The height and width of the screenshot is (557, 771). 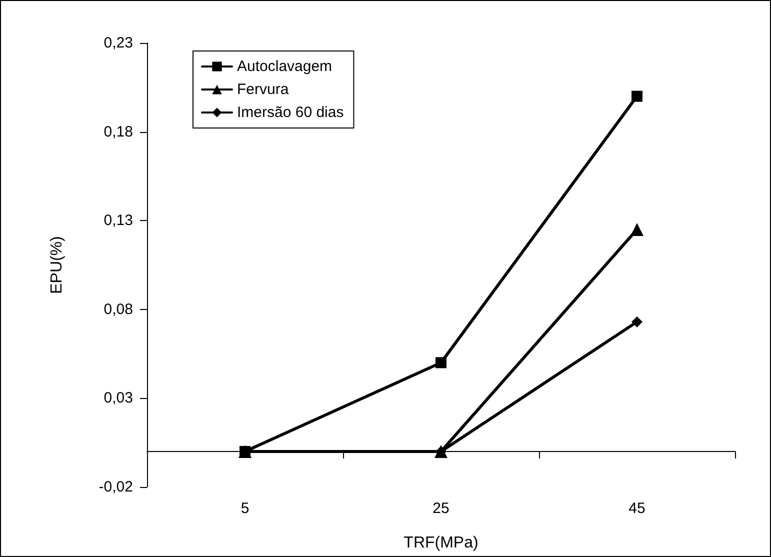 I want to click on legend-label: Imersão 60 dias, so click(x=290, y=112).